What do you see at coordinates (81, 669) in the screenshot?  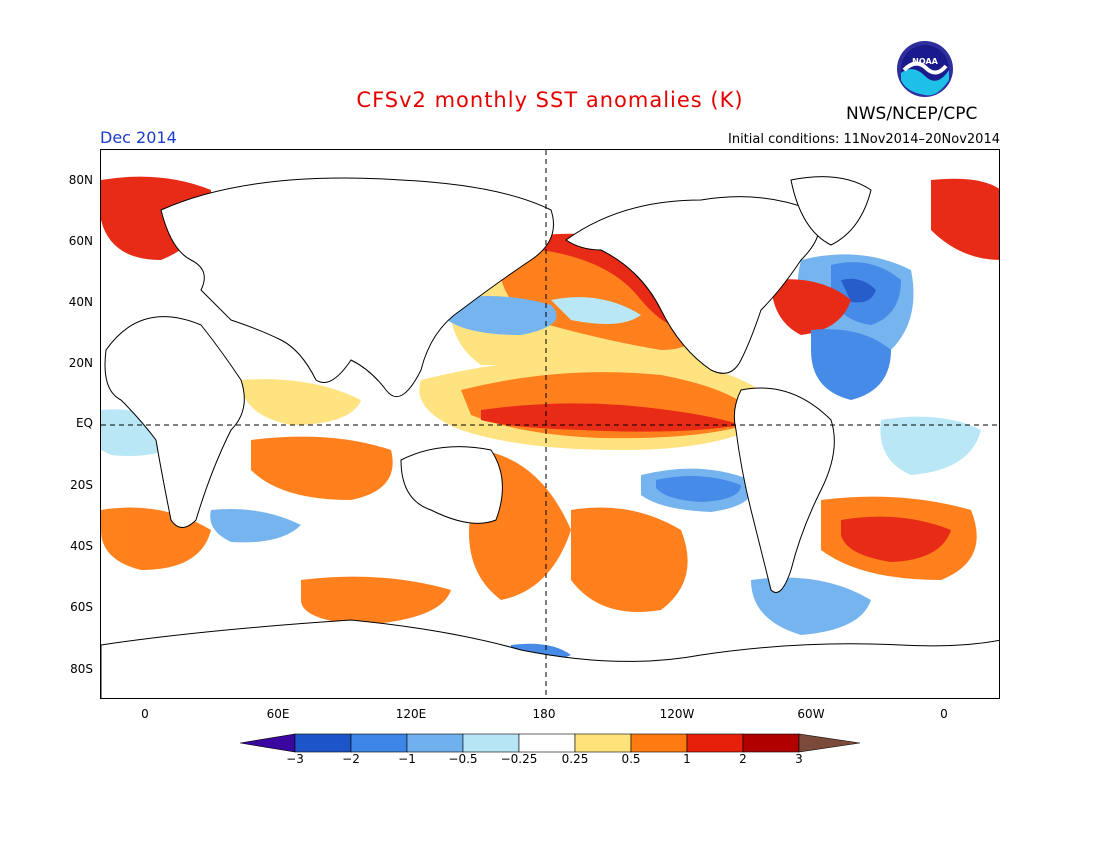 I see `y-tick-label: 80S` at bounding box center [81, 669].